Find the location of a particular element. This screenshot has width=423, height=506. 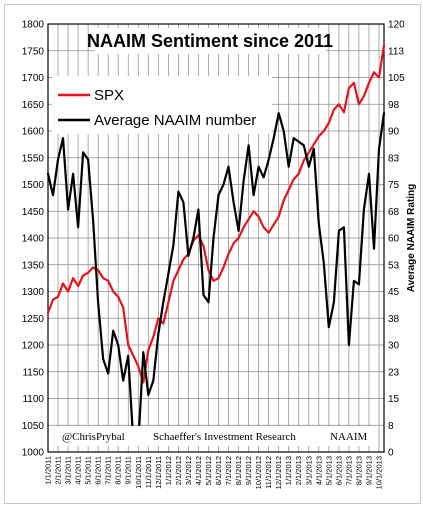

x-tick-label: 12/1/2011 is located at coordinates (158, 472).